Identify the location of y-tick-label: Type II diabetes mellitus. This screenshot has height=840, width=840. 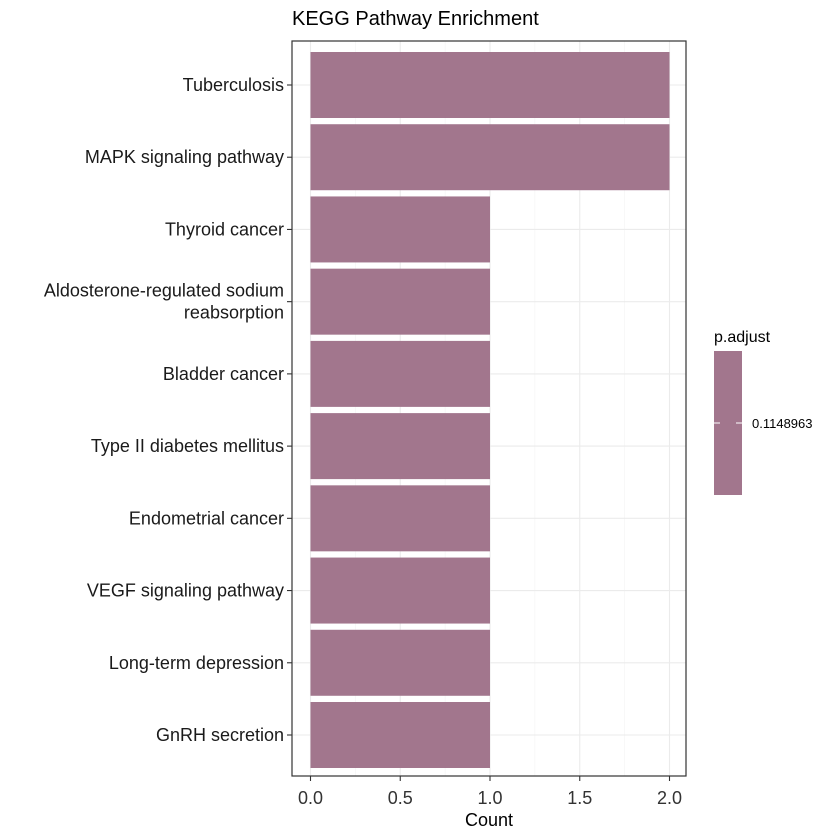
(187, 446).